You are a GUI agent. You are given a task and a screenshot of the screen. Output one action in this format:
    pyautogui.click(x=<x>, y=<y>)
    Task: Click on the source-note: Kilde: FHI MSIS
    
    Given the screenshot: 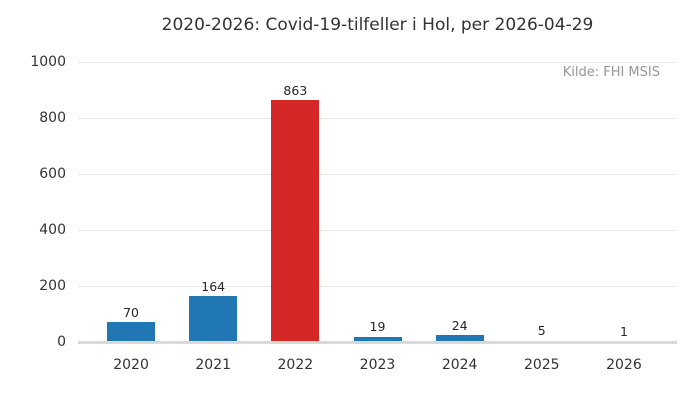 What is the action you would take?
    pyautogui.click(x=611, y=72)
    